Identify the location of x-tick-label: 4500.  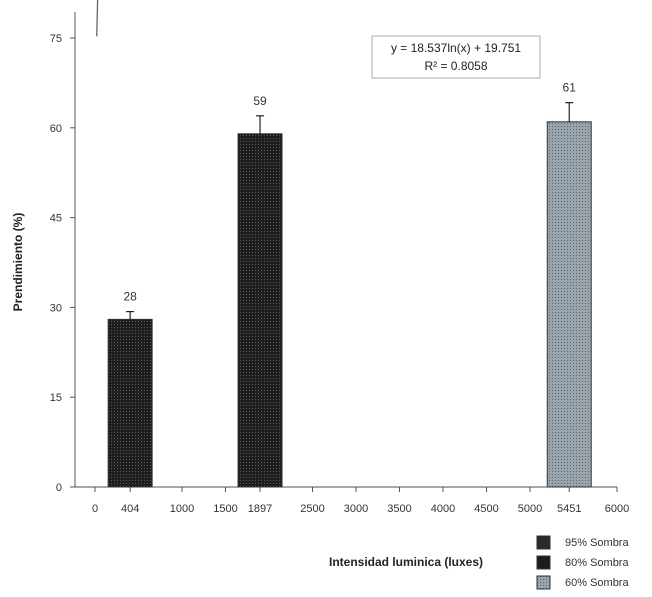
(486, 509).